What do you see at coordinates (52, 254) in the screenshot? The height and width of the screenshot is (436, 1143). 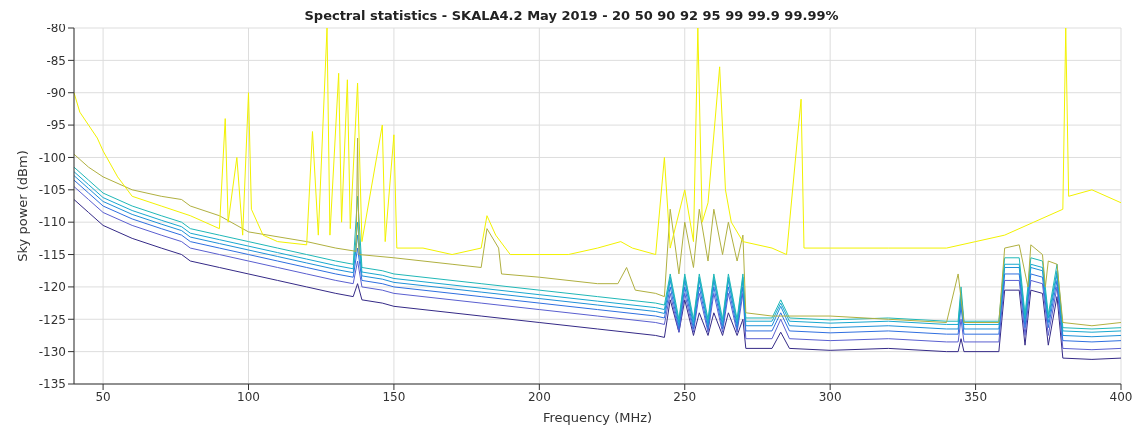 I see `y-tick-label: -115` at bounding box center [52, 254].